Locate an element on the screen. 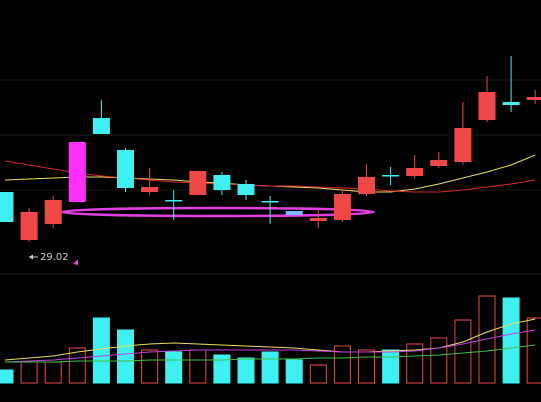 This screenshot has width=541, height=402. low-arrow-head is located at coordinates (31, 257).